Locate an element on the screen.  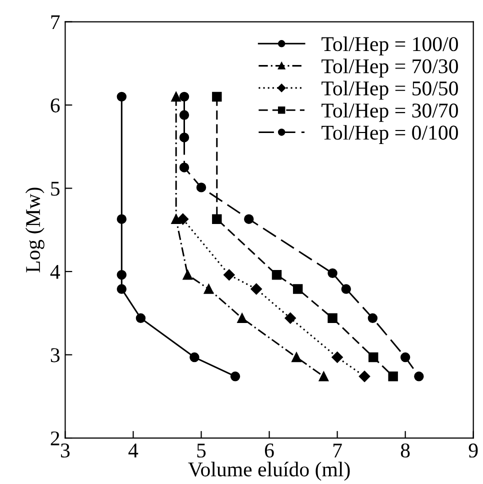
legend-label: Tol/Hep = 70/30 is located at coordinates (390, 68).